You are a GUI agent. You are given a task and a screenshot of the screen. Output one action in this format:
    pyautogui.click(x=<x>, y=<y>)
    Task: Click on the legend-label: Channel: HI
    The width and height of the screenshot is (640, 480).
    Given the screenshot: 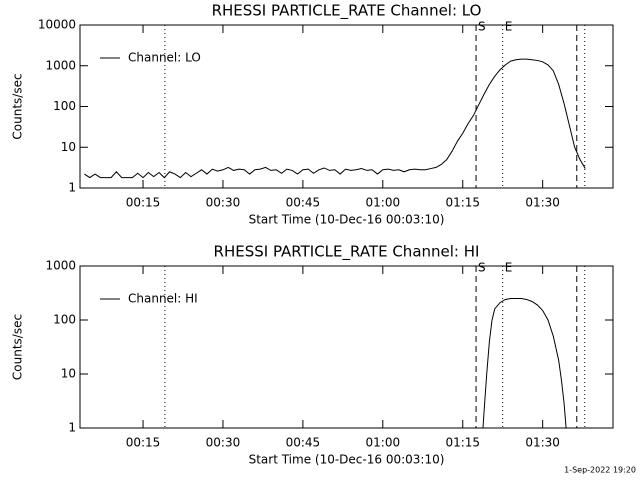 What is the action you would take?
    pyautogui.click(x=163, y=299)
    